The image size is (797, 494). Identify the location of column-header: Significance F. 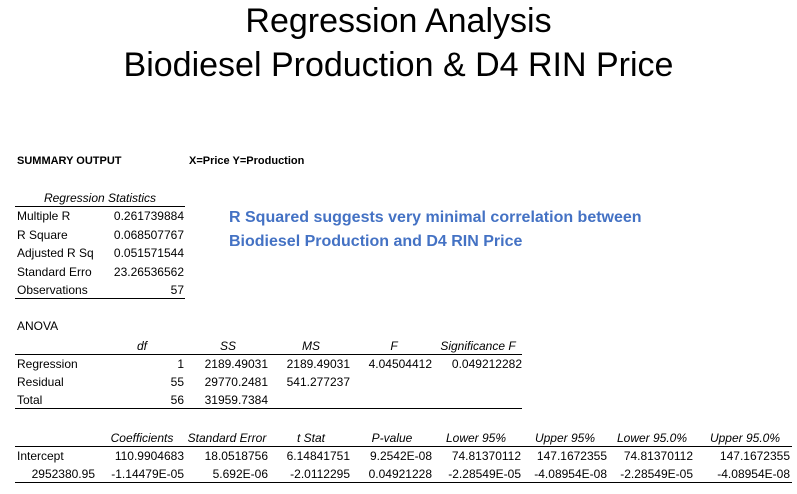
(478, 346).